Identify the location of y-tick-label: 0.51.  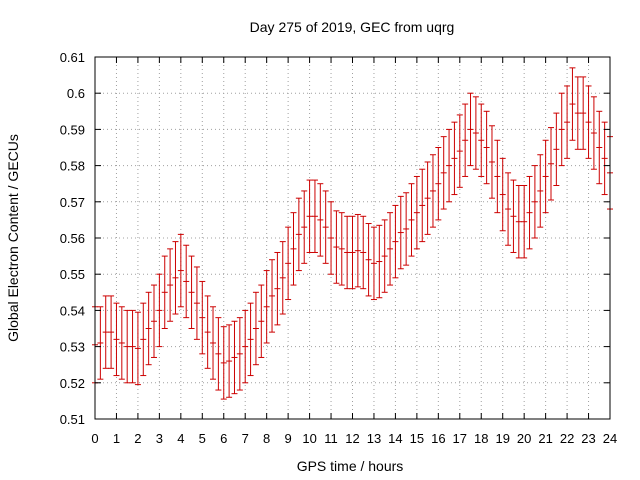
(72, 419).